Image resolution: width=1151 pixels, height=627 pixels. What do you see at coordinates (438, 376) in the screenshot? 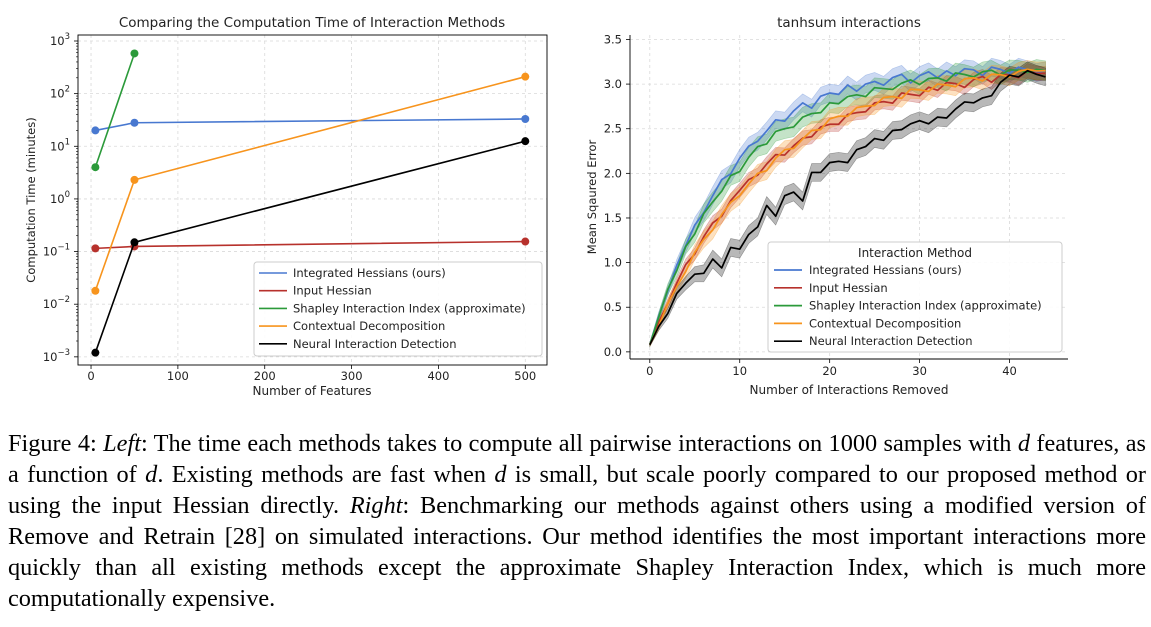
I see `left-x-tick-label: 400` at bounding box center [438, 376].